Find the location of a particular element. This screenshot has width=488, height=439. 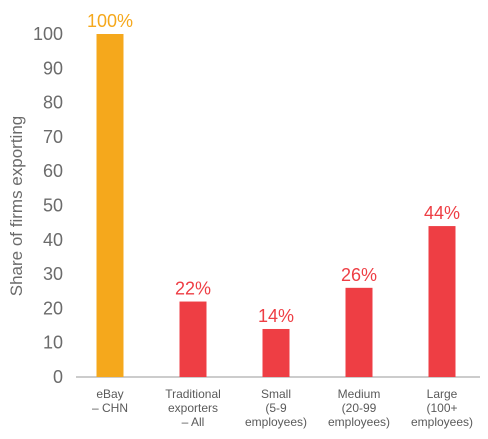

y-axis-ticks: 0 10 20 30 40 50 60 70 80 90 100 is located at coordinates (48, 205).